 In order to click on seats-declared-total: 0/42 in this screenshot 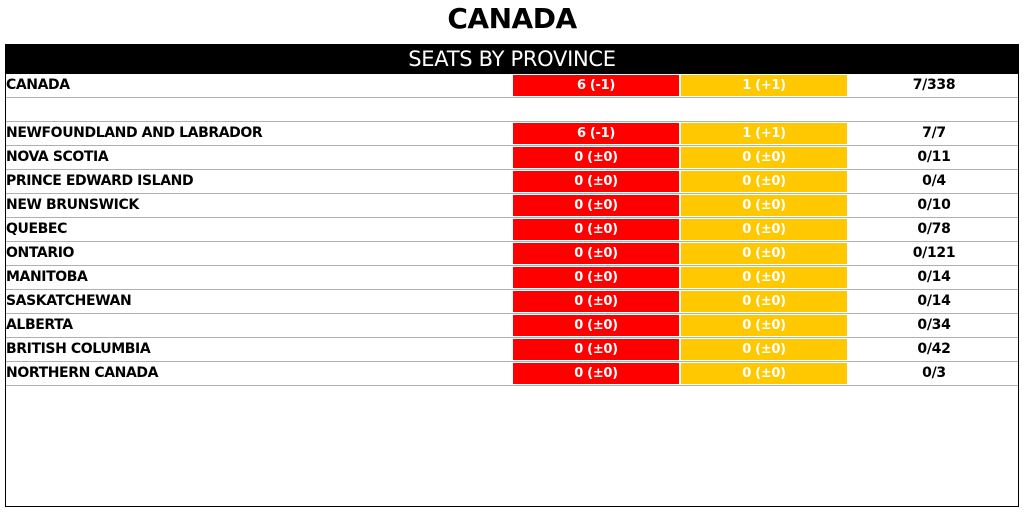, I will do `click(934, 349)`.